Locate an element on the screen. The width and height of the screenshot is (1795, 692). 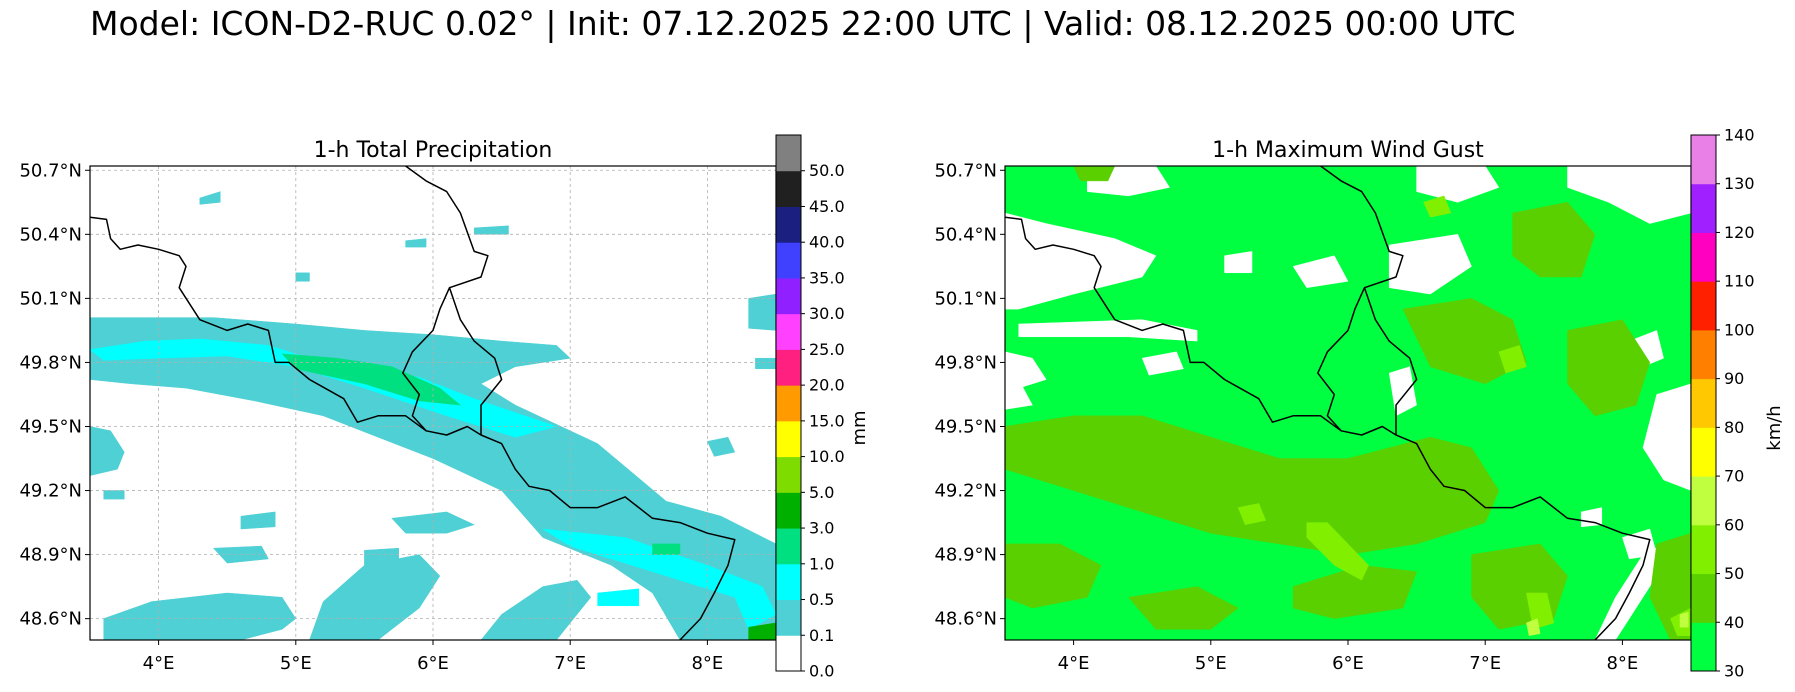
colorbar-tick-label: 40 is located at coordinates (1734, 622).